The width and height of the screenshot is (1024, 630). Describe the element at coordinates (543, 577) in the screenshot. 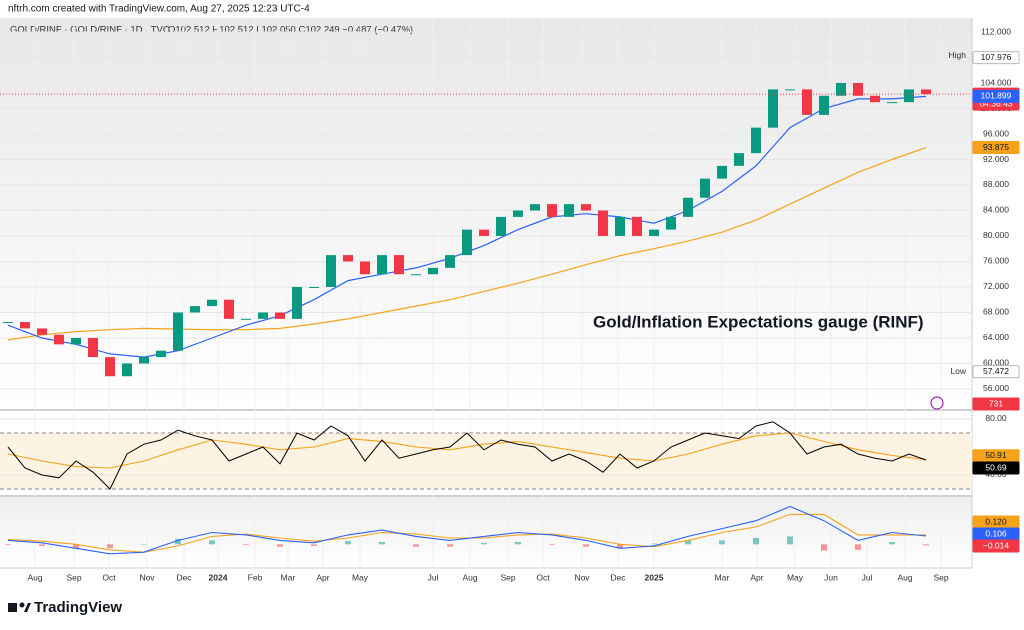

I see `time-label: Oct` at that location.